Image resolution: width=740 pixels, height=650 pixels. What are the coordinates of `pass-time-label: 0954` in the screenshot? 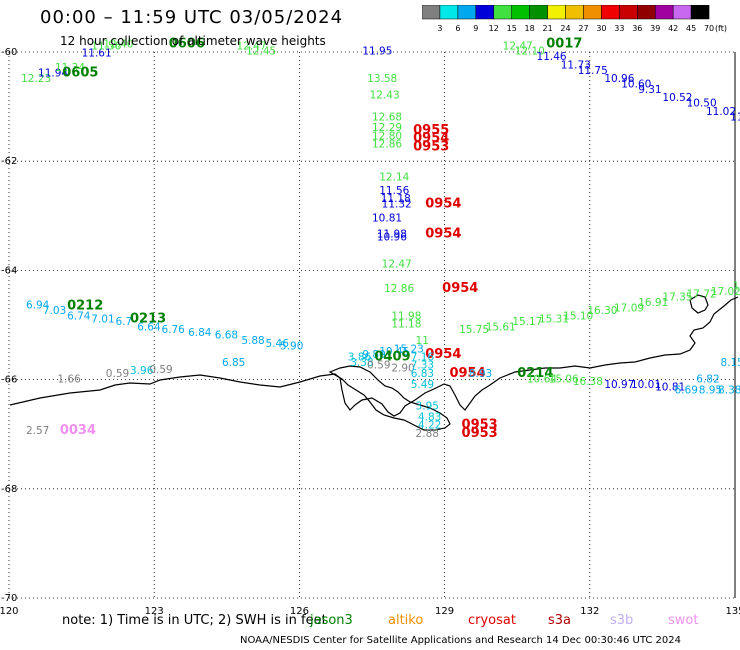 It's located at (443, 354).